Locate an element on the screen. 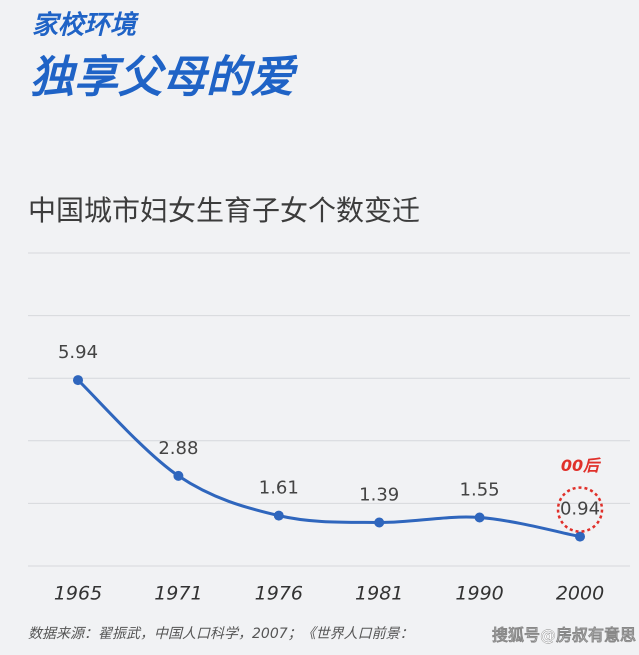 Image resolution: width=639 pixels, height=655 pixels. x-tick-label: 1965 is located at coordinates (78, 594).